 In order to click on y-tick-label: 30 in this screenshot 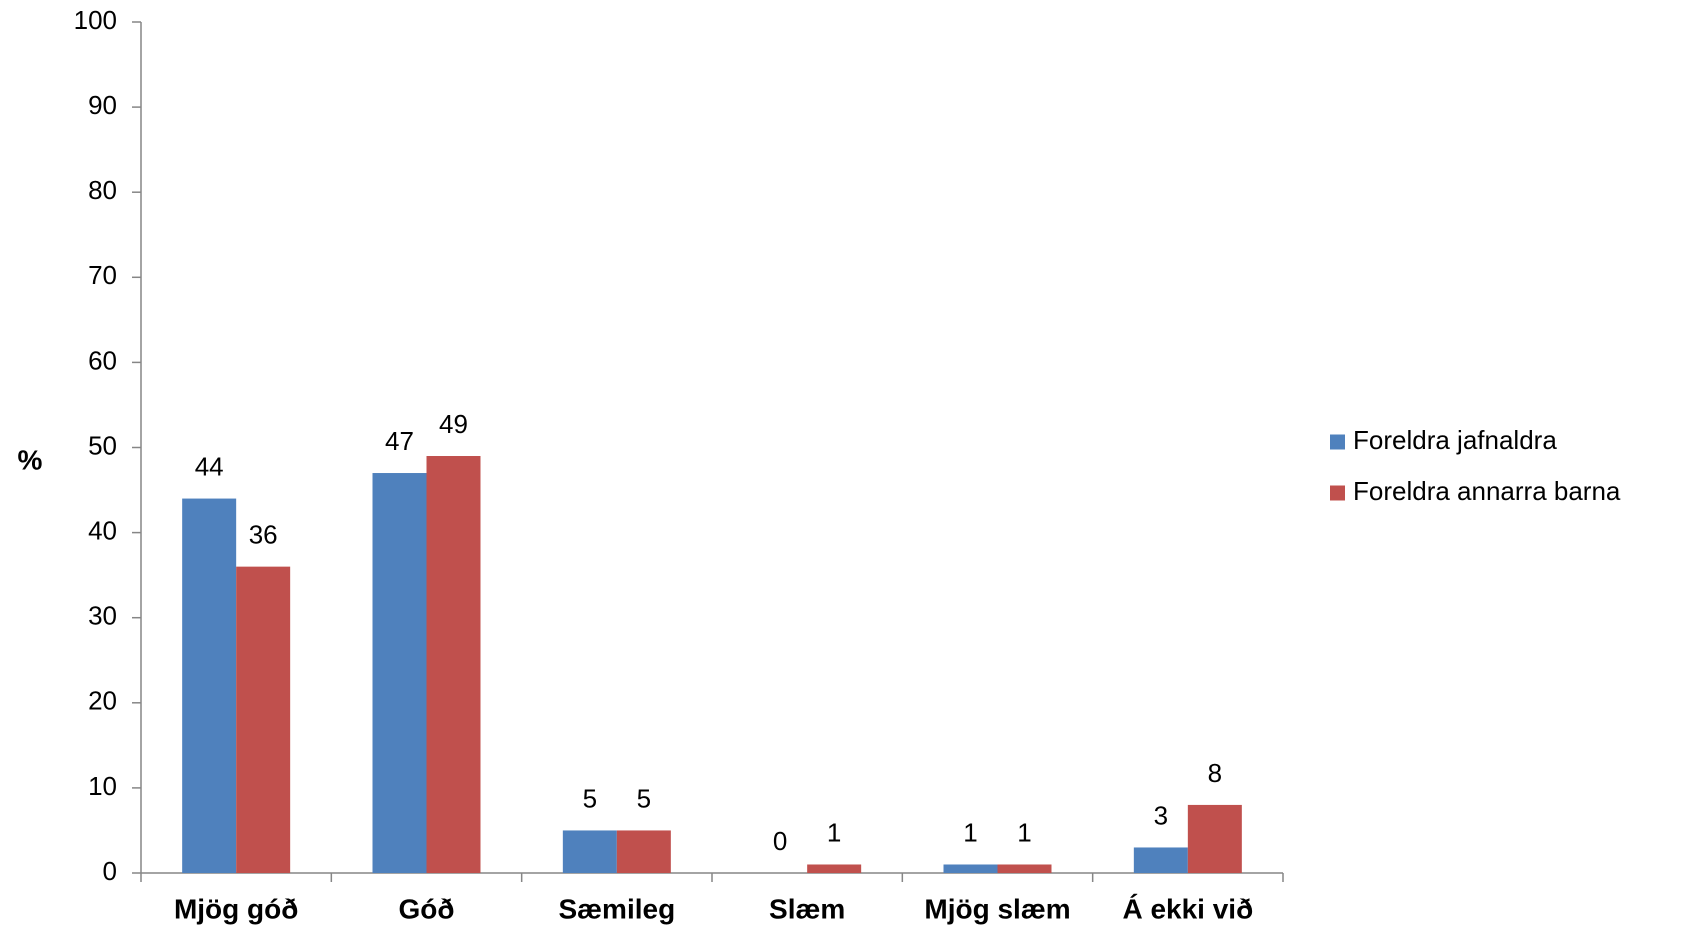, I will do `click(102, 616)`.